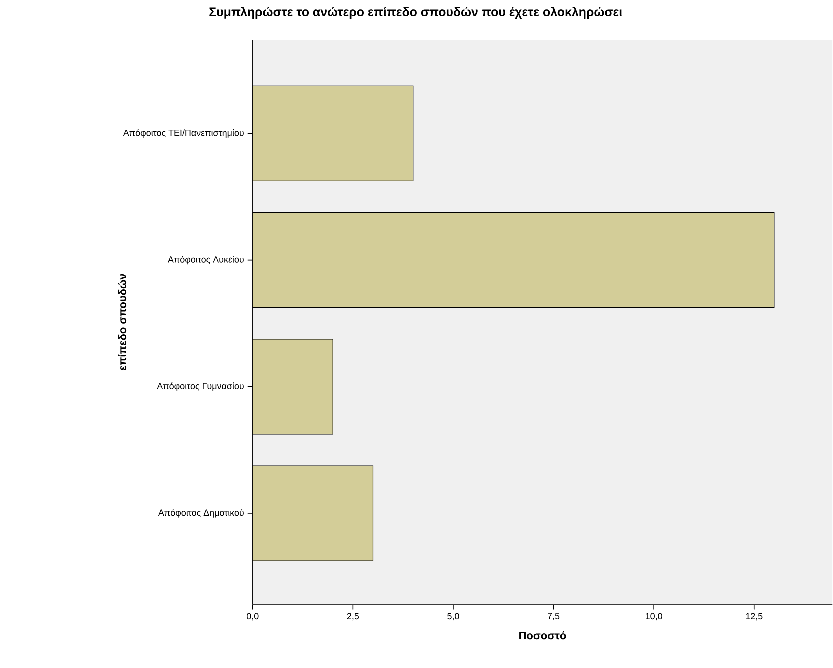  I want to click on y-tick-label: Απόφοιτος Λυκείου, so click(206, 260).